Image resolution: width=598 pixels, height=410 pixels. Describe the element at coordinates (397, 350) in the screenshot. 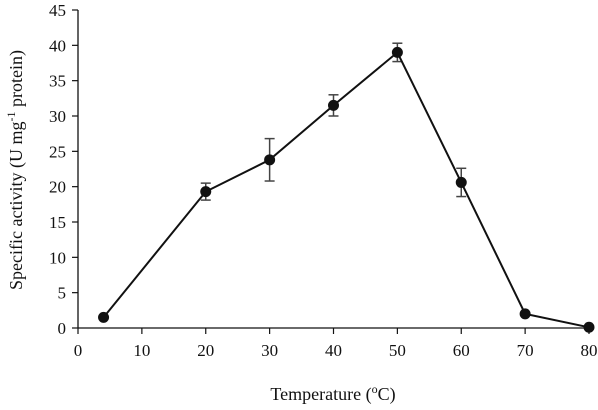

I see `x-tick-label: 50` at that location.